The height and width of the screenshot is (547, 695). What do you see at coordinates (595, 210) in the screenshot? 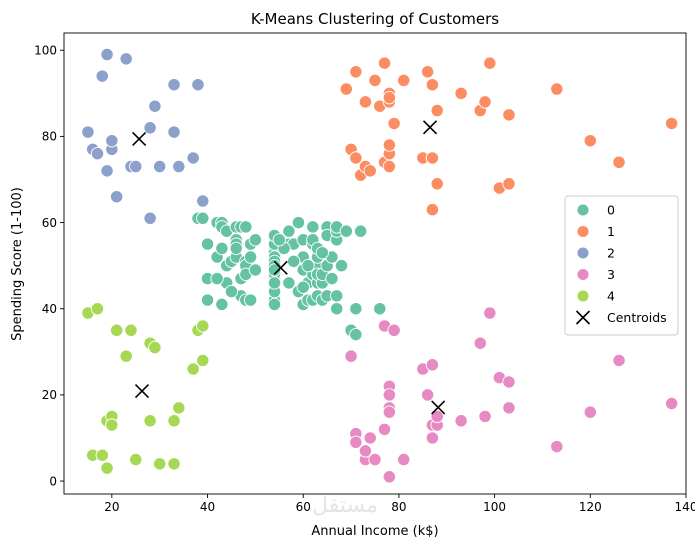
I see `legend-item: 0` at bounding box center [595, 210].